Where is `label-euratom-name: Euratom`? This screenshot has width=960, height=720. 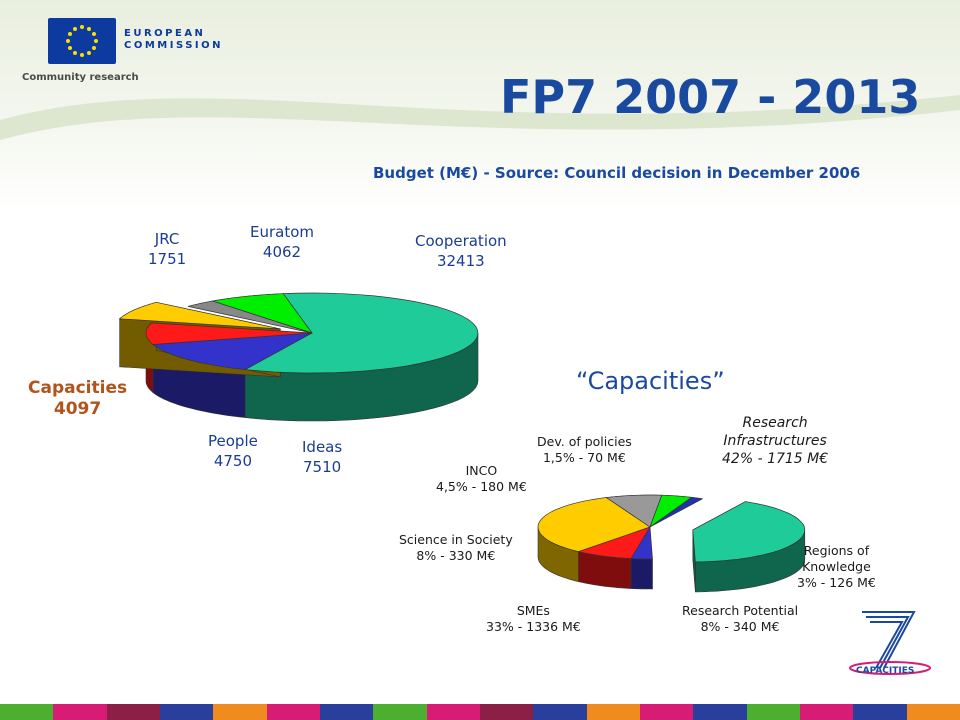 label-euratom-name: Euratom is located at coordinates (282, 232).